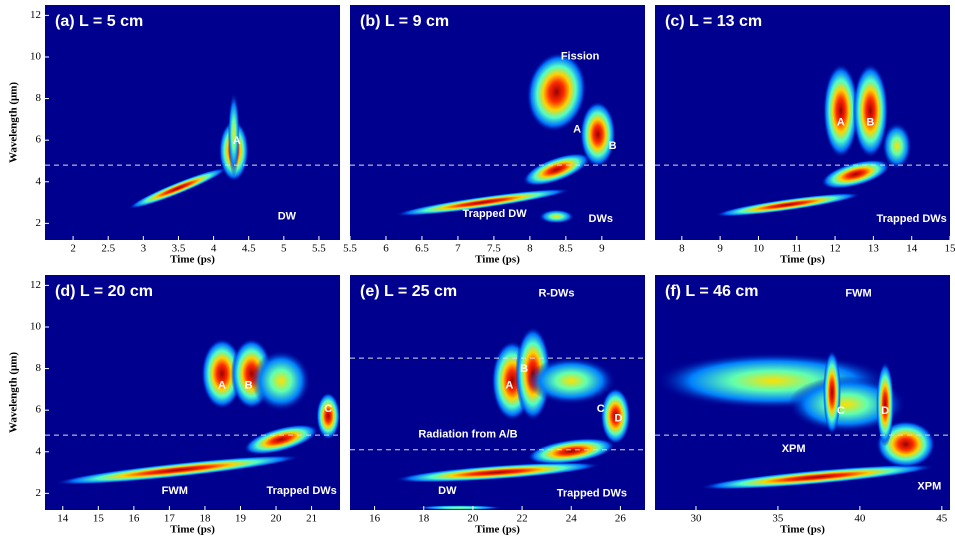 Image resolution: width=955 pixels, height=543 pixels. What do you see at coordinates (621, 519) in the screenshot?
I see `x-tick-label: 26` at bounding box center [621, 519].